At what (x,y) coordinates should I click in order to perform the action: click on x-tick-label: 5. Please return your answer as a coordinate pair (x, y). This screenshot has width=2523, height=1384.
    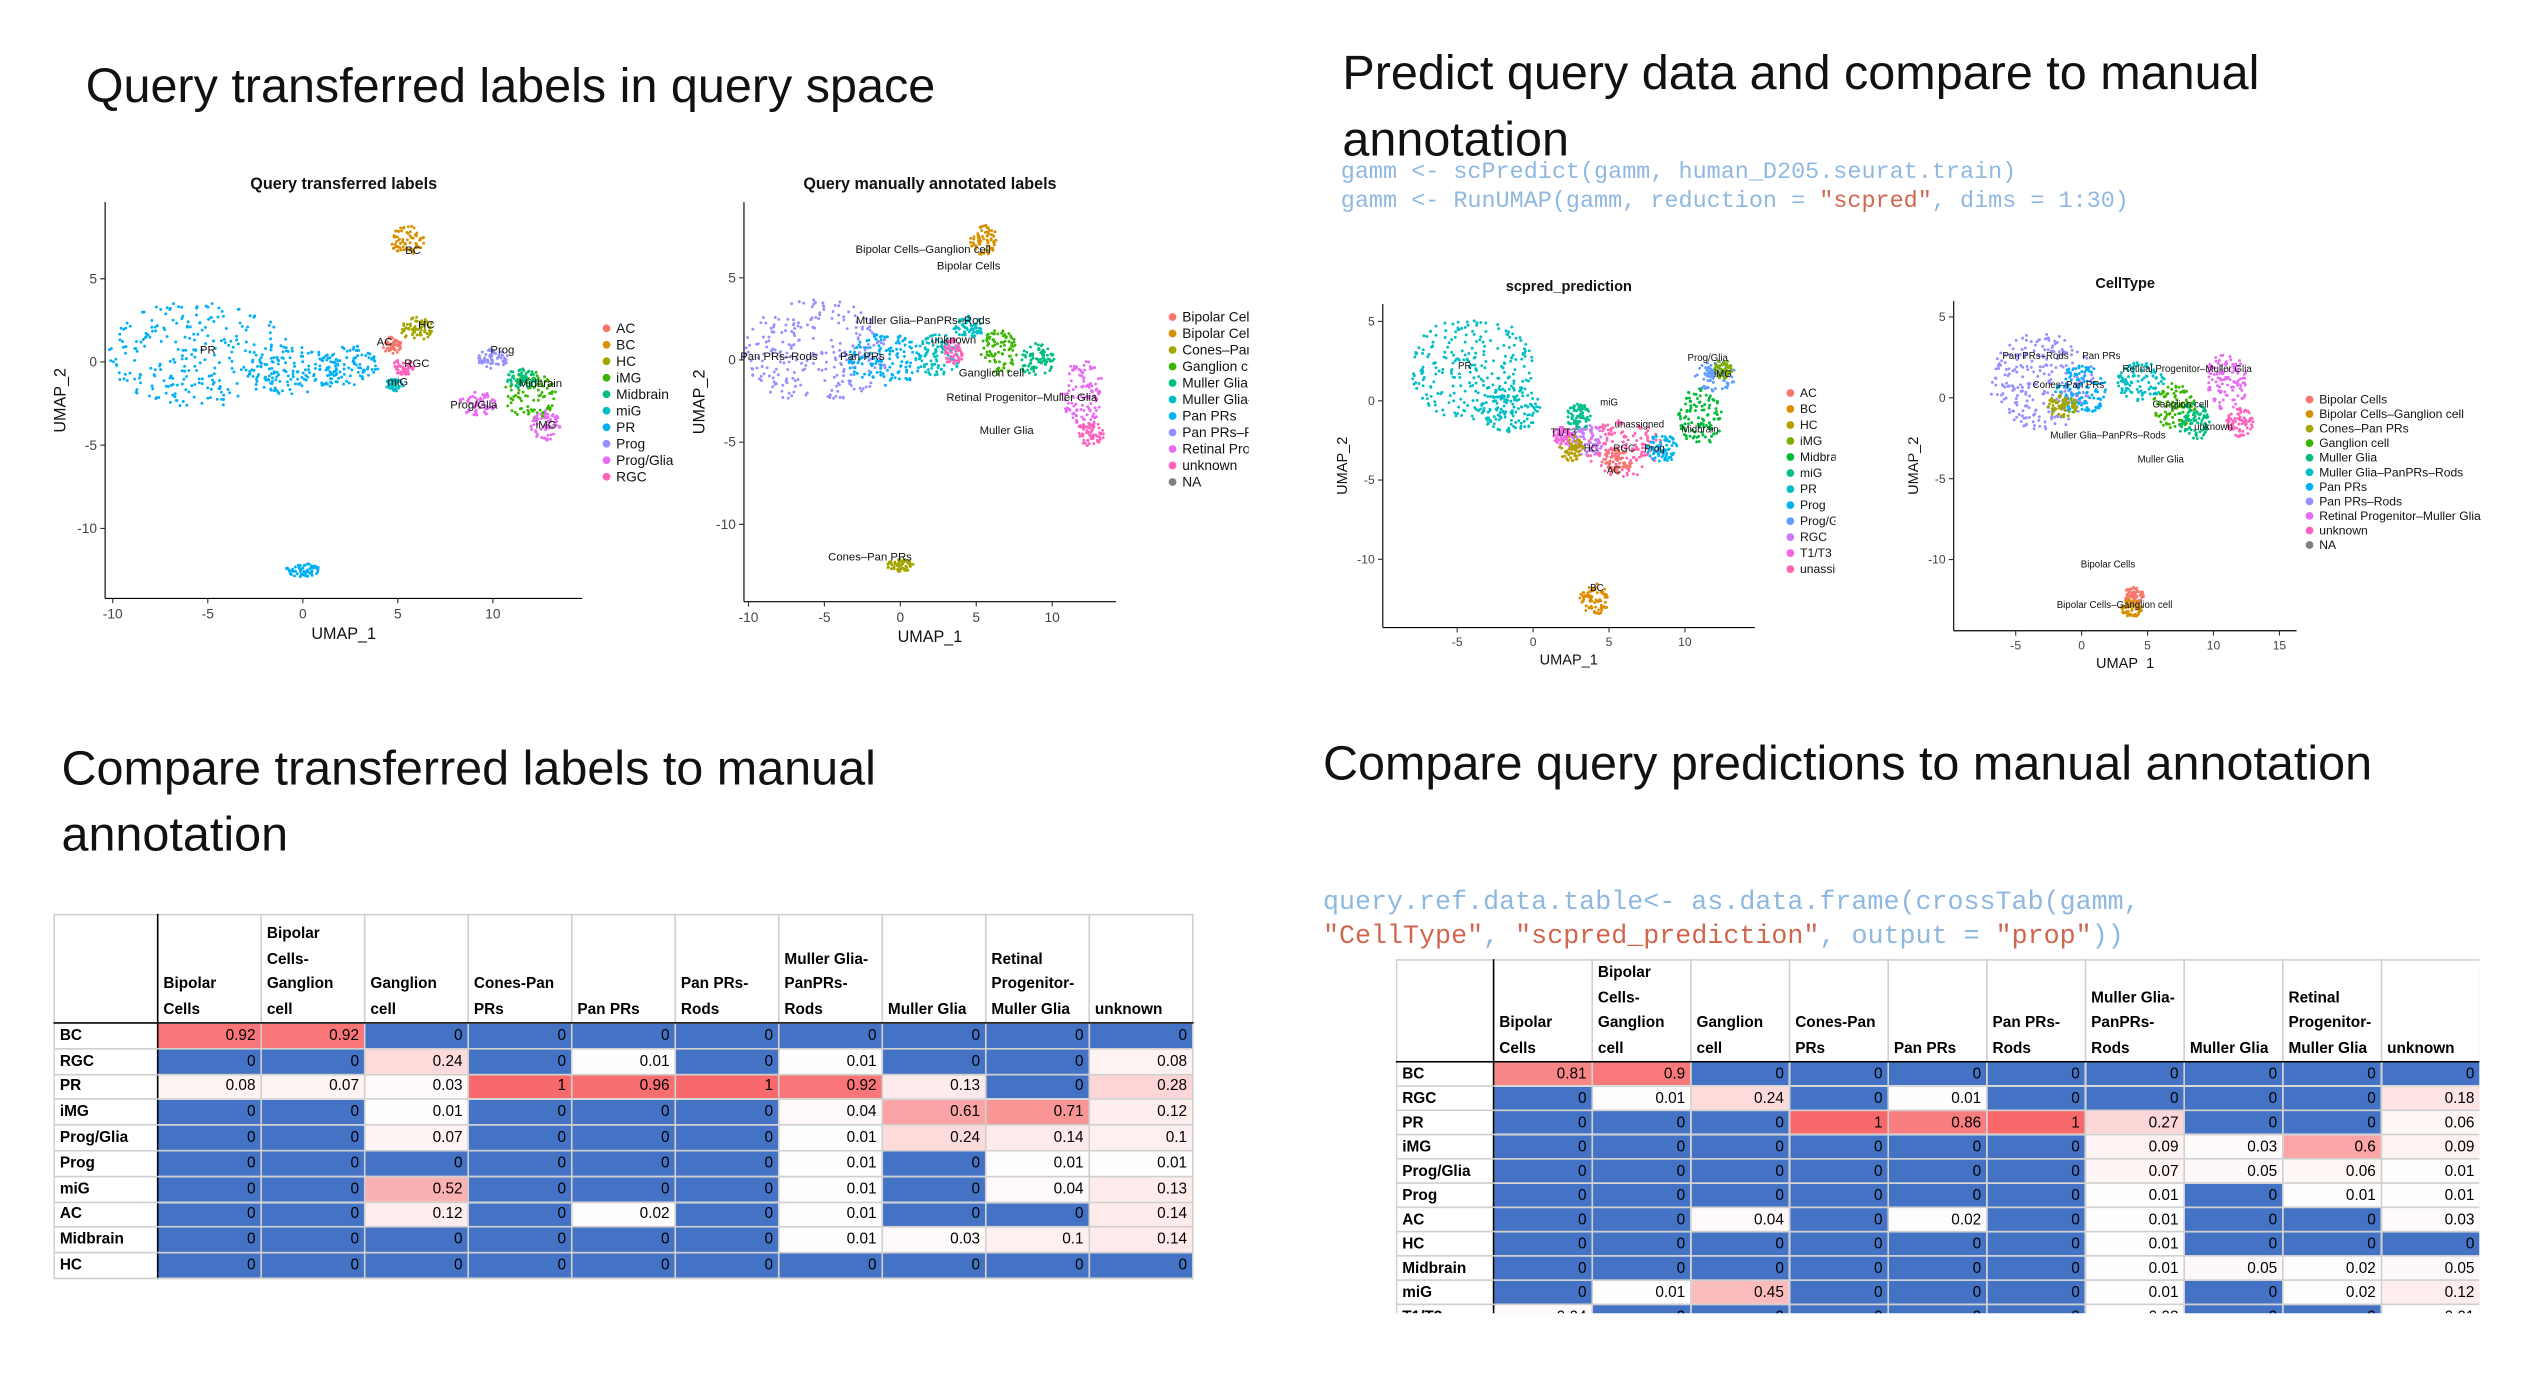
    Looking at the image, I should click on (976, 617).